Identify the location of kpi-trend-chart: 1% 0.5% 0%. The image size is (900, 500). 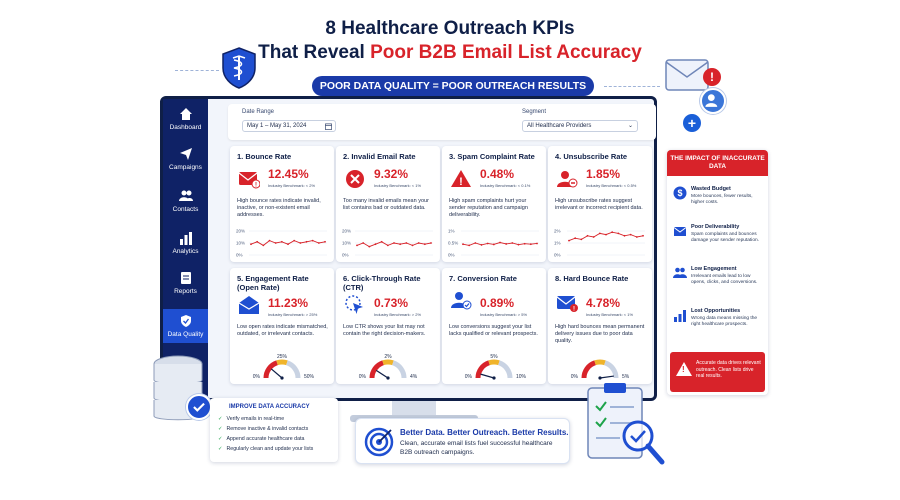
(493, 243).